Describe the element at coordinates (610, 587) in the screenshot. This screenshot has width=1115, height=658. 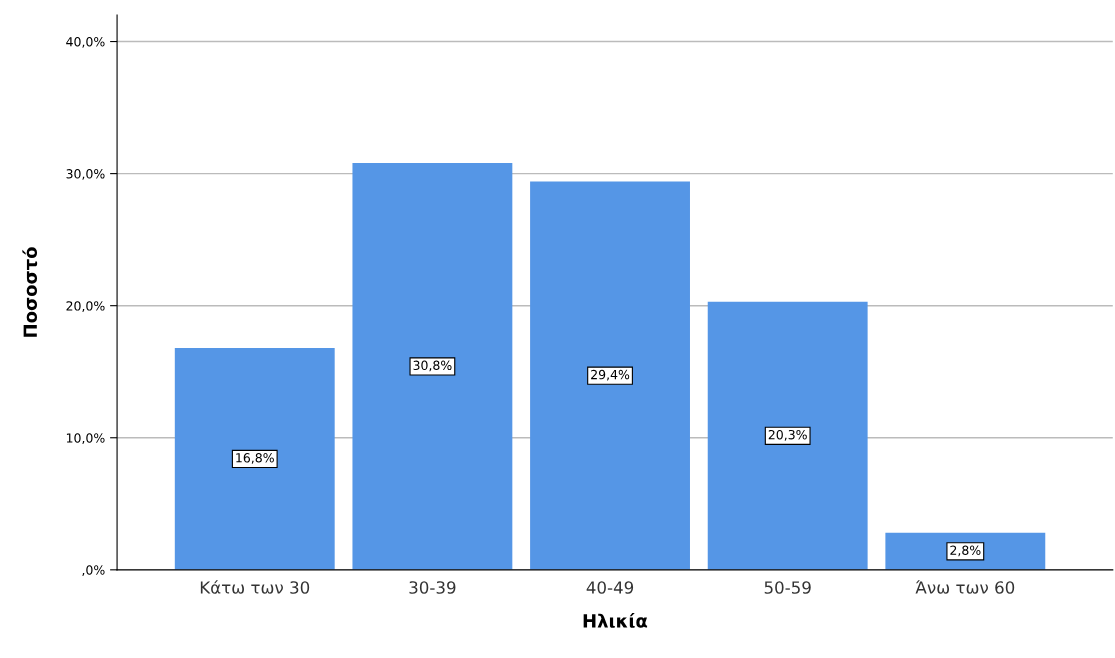
I see `x-tick-label: 40-49` at that location.